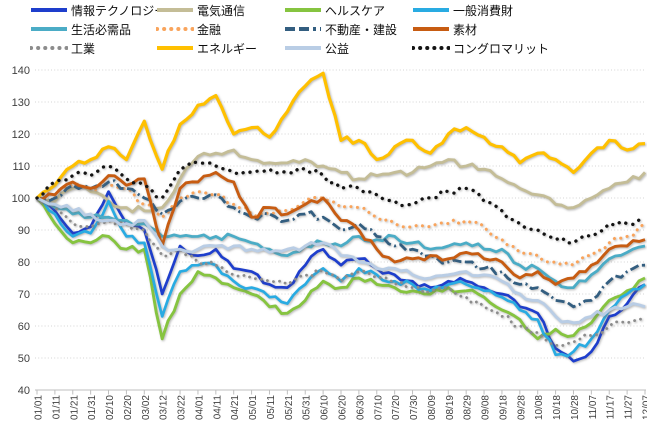  Describe the element at coordinates (557, 407) in the screenshot. I see `x-tick-label: 10/18` at that location.